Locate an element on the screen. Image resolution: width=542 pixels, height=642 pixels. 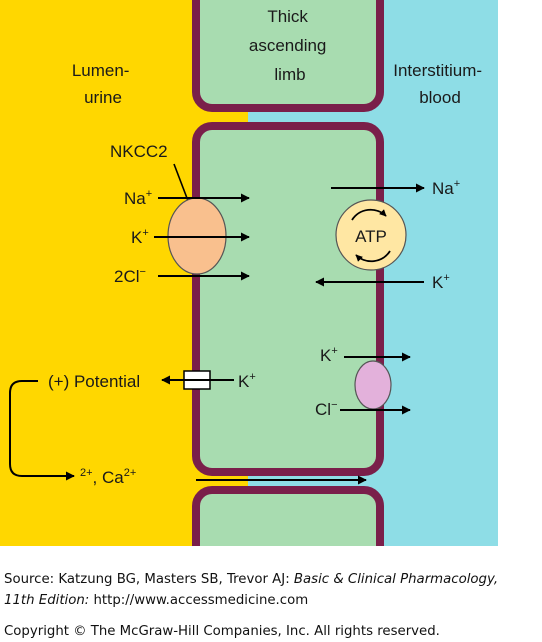
mg-ca-label: 2+, Ca2+ is located at coordinates (108, 477).